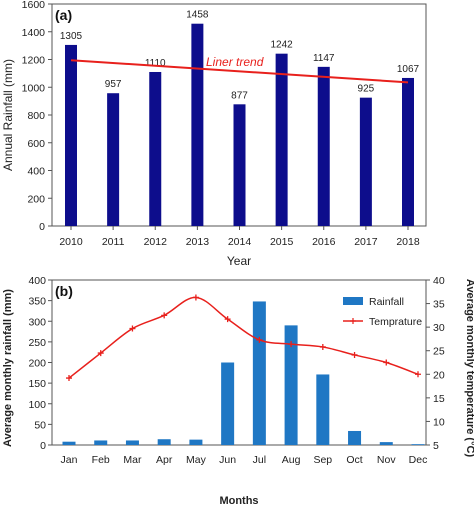  I want to click on legend-rainfall-label: Rainfall, so click(386, 302).